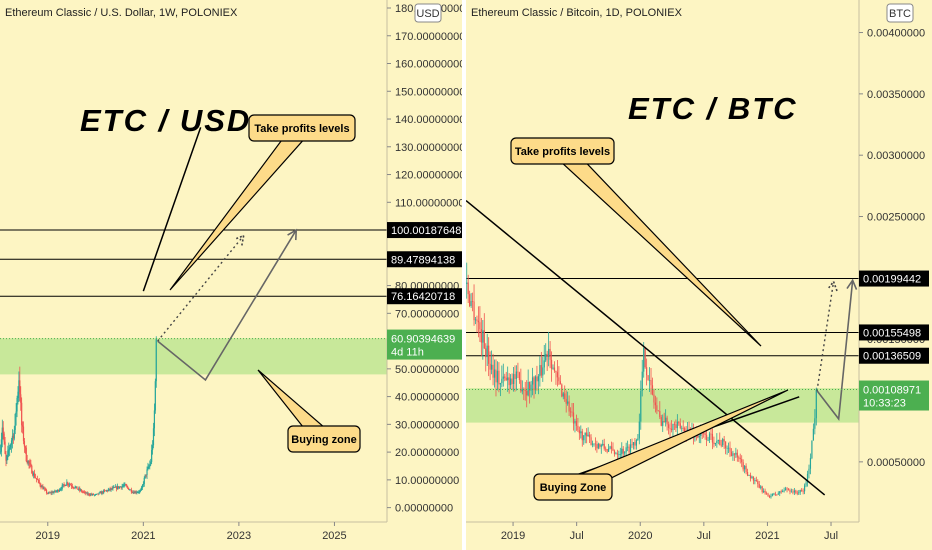 The width and height of the screenshot is (932, 550). I want to click on y-tick-label: 0.00050000, so click(896, 463).